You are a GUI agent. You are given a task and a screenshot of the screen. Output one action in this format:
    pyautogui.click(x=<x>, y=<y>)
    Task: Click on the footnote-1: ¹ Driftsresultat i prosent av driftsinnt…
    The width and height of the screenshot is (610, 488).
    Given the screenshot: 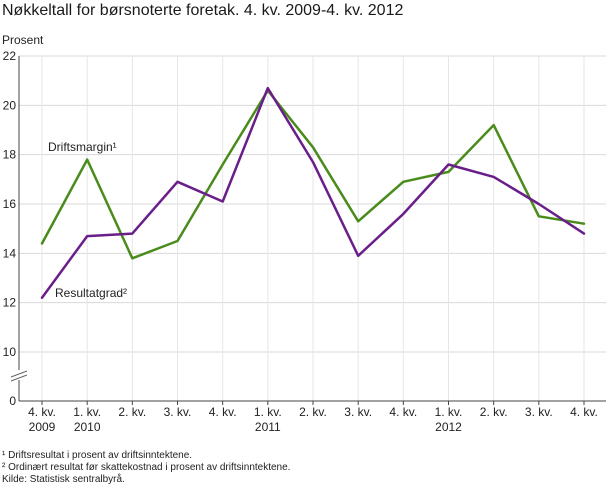 What is the action you would take?
    pyautogui.click(x=97, y=455)
    